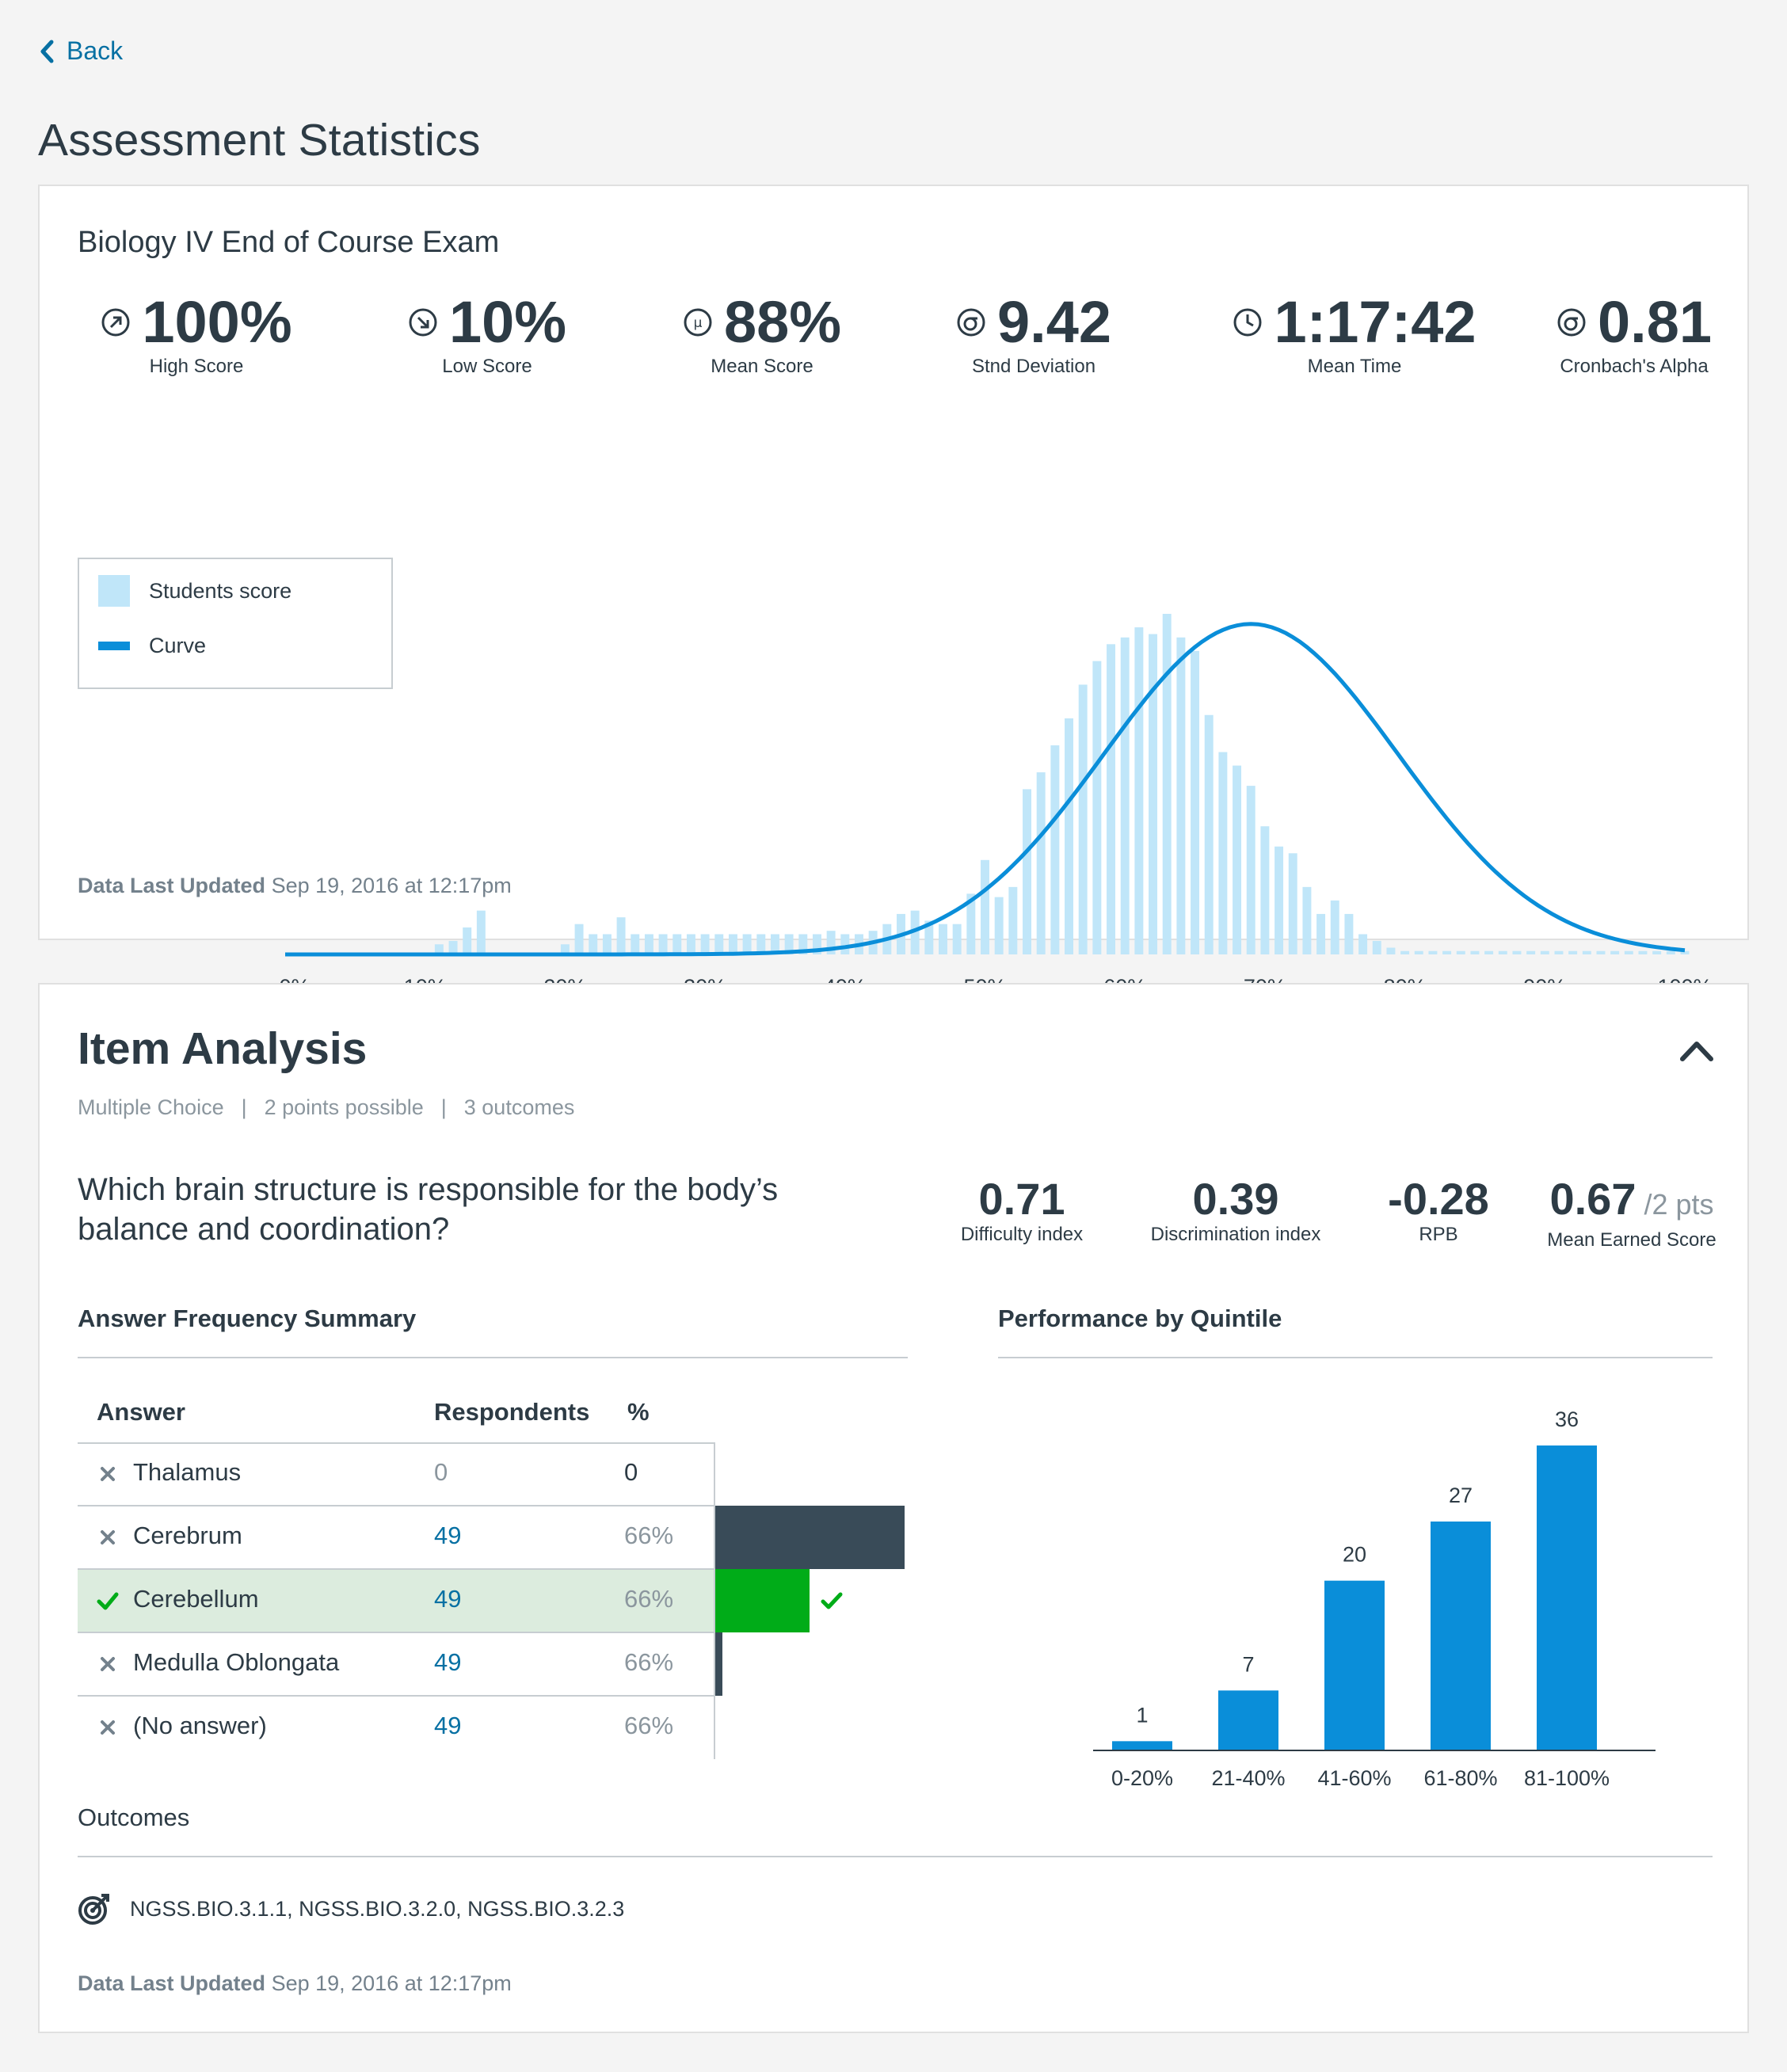 Image resolution: width=1787 pixels, height=2072 pixels. Describe the element at coordinates (217, 322) in the screenshot. I see `stat-value: 100%` at that location.